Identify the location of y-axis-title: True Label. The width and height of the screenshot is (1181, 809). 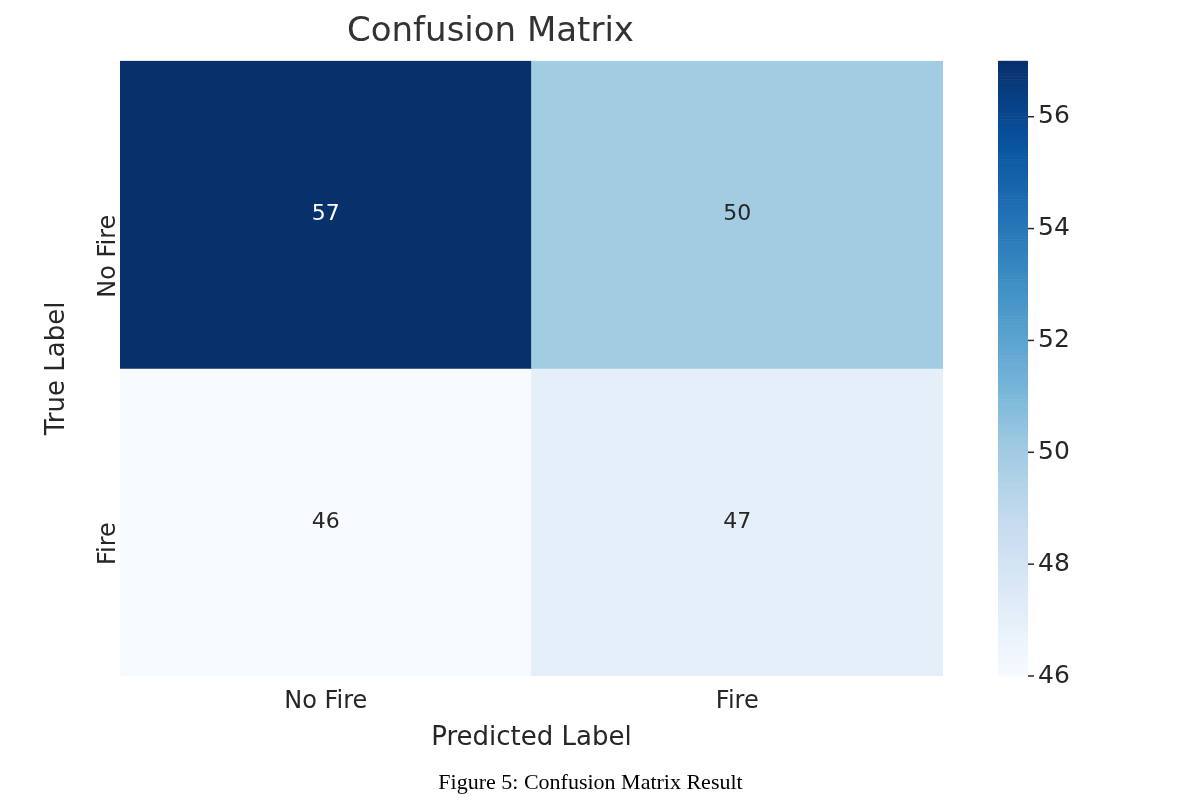
(55, 369).